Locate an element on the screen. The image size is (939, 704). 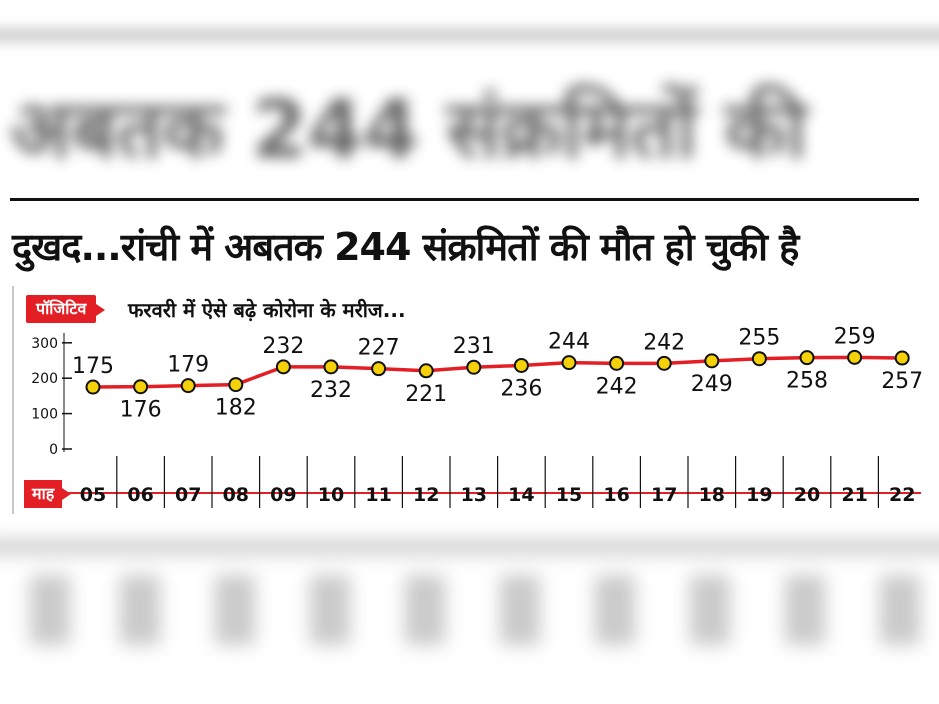
x-tick-label: 07 is located at coordinates (188, 495).